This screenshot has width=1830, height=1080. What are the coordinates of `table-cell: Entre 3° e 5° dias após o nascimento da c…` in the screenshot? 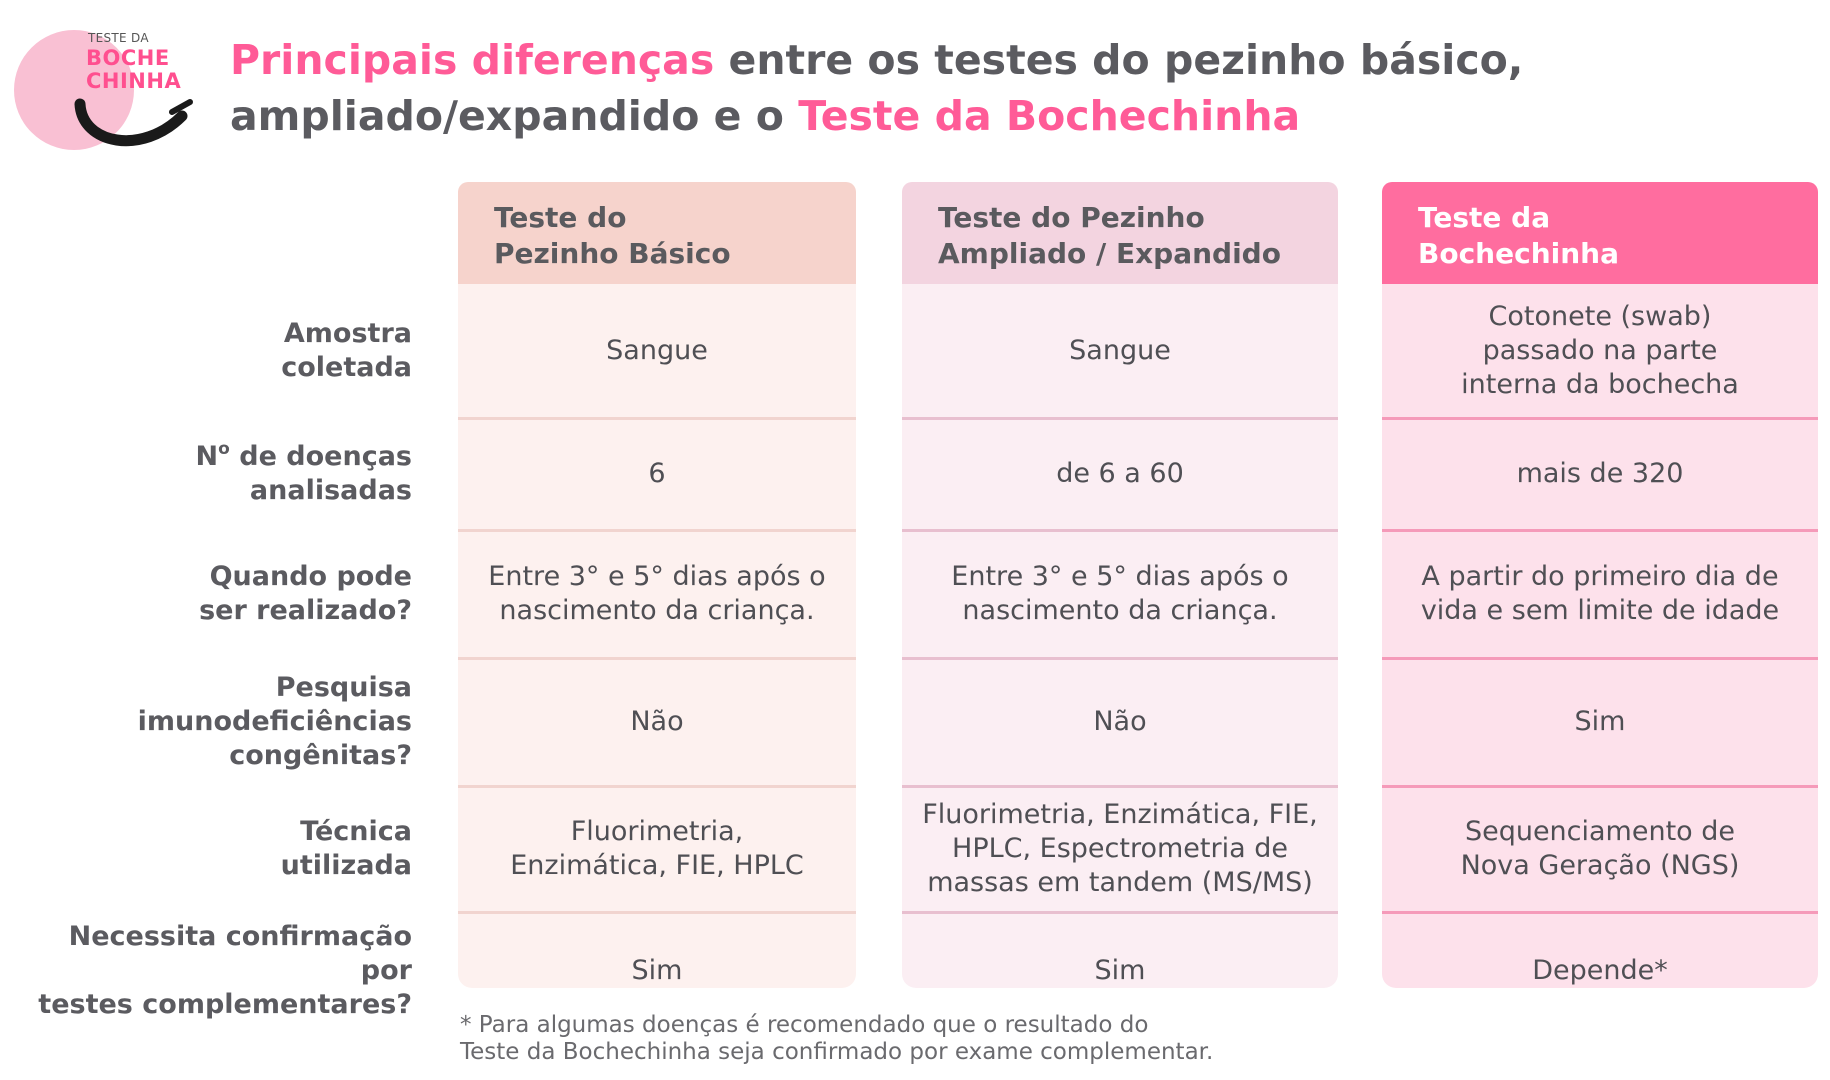 It's located at (657, 594).